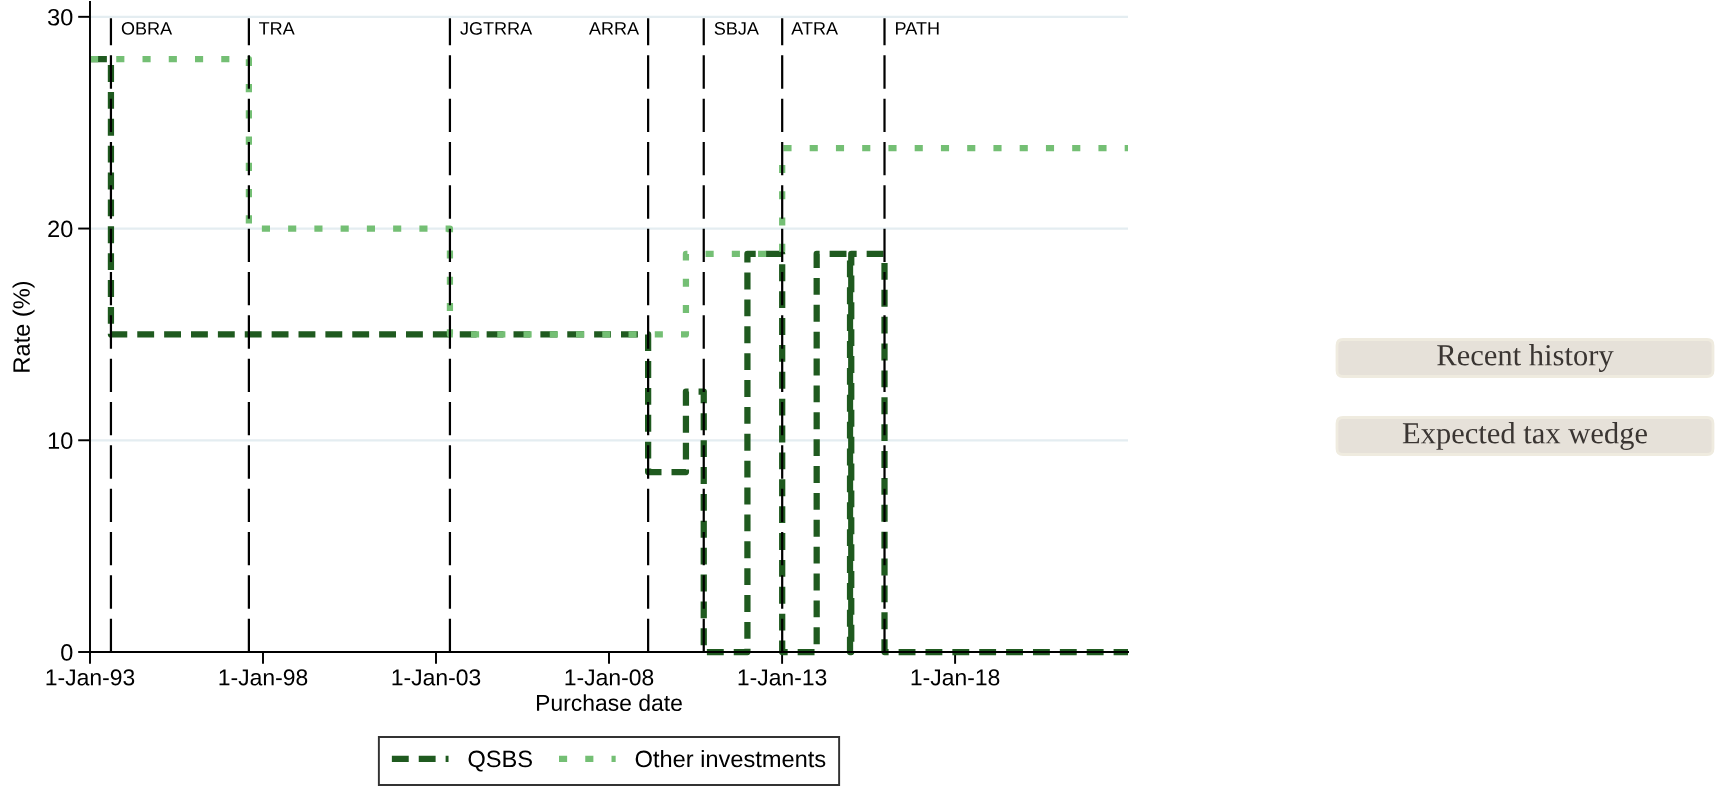  Describe the element at coordinates (60, 229) in the screenshot. I see `y-tick-label: 20` at that location.